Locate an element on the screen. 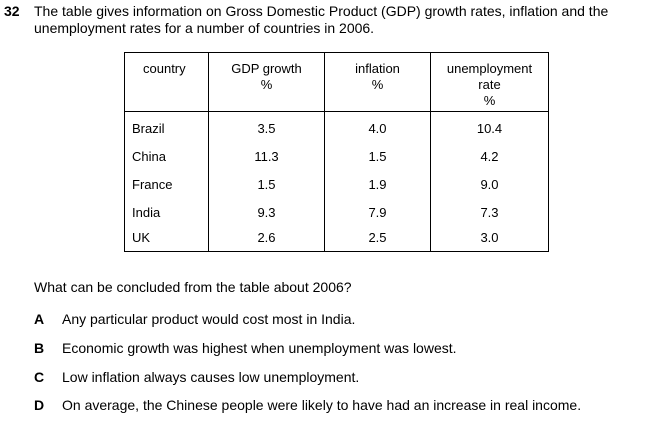 This screenshot has height=423, width=672. cell-inflation: 1.5 is located at coordinates (377, 157).